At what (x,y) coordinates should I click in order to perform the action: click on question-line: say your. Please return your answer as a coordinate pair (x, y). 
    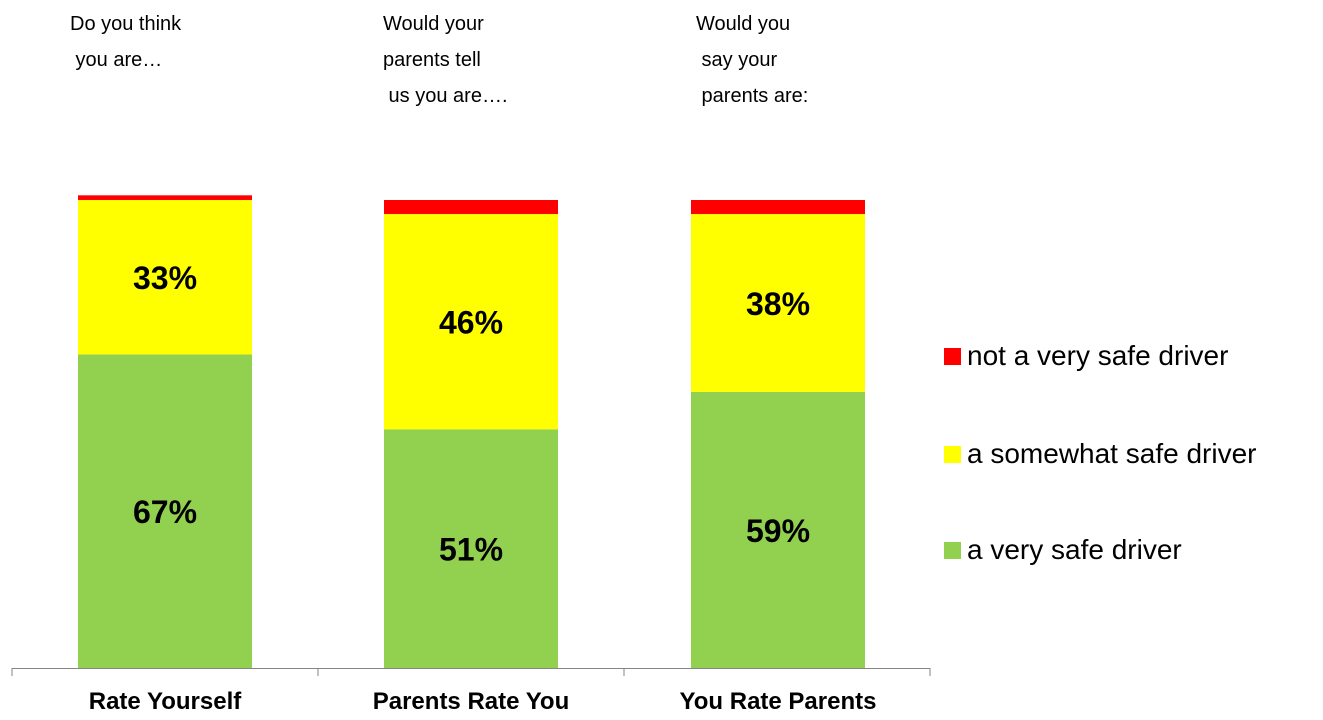
    Looking at the image, I should click on (737, 60).